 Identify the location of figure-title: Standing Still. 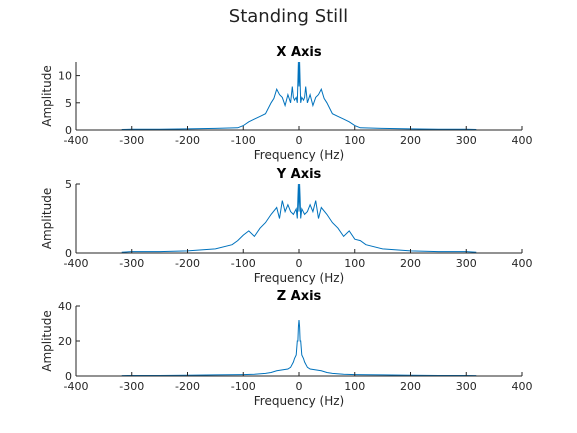
(288, 16).